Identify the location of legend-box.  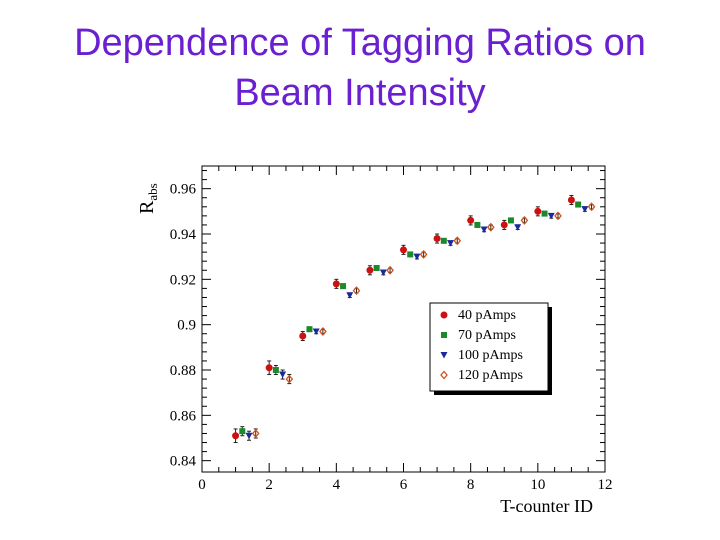
(489, 347).